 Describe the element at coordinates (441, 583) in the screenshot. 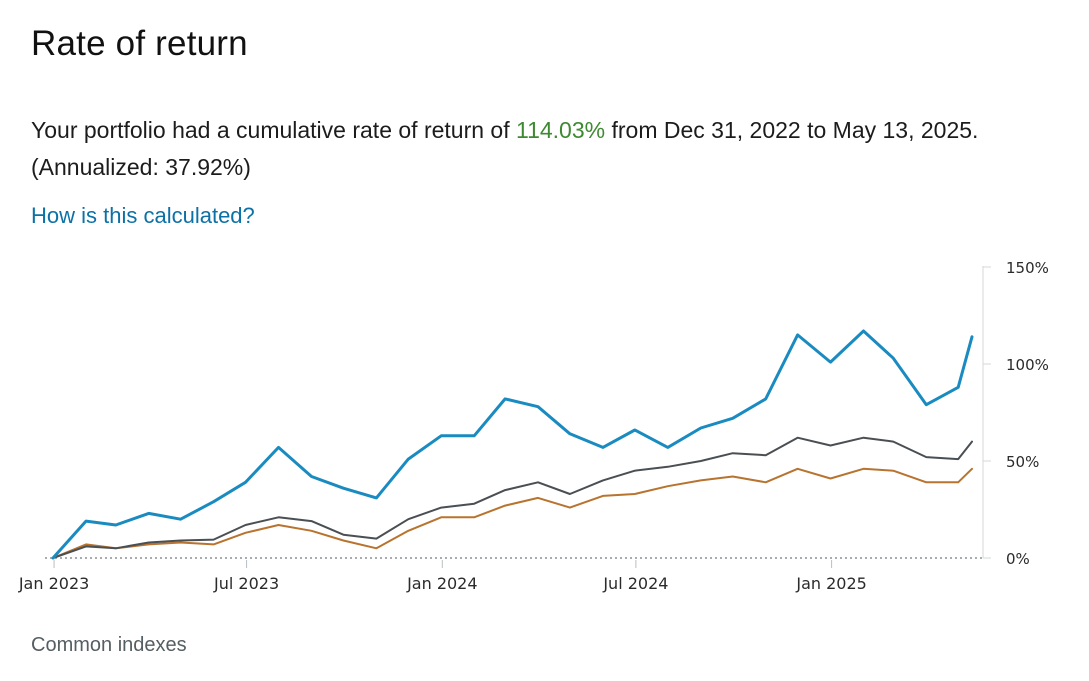

I see `x-tick-label: Jan 2024` at that location.